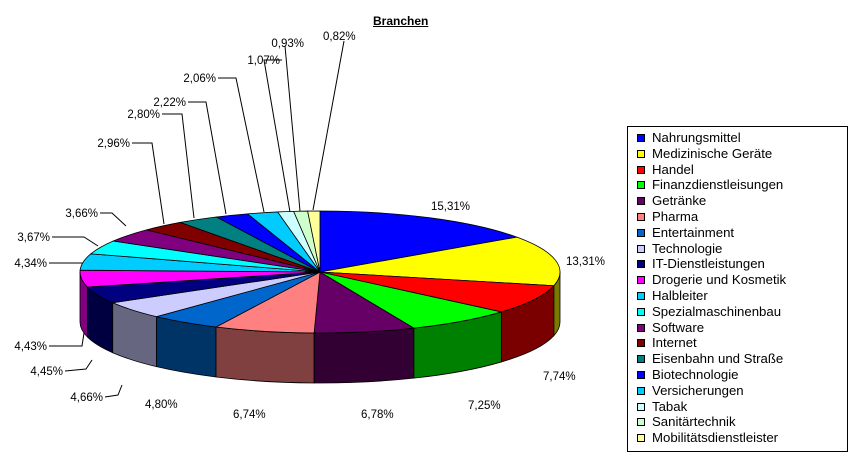  I want to click on legend-label-5: Pharma, so click(675, 216).